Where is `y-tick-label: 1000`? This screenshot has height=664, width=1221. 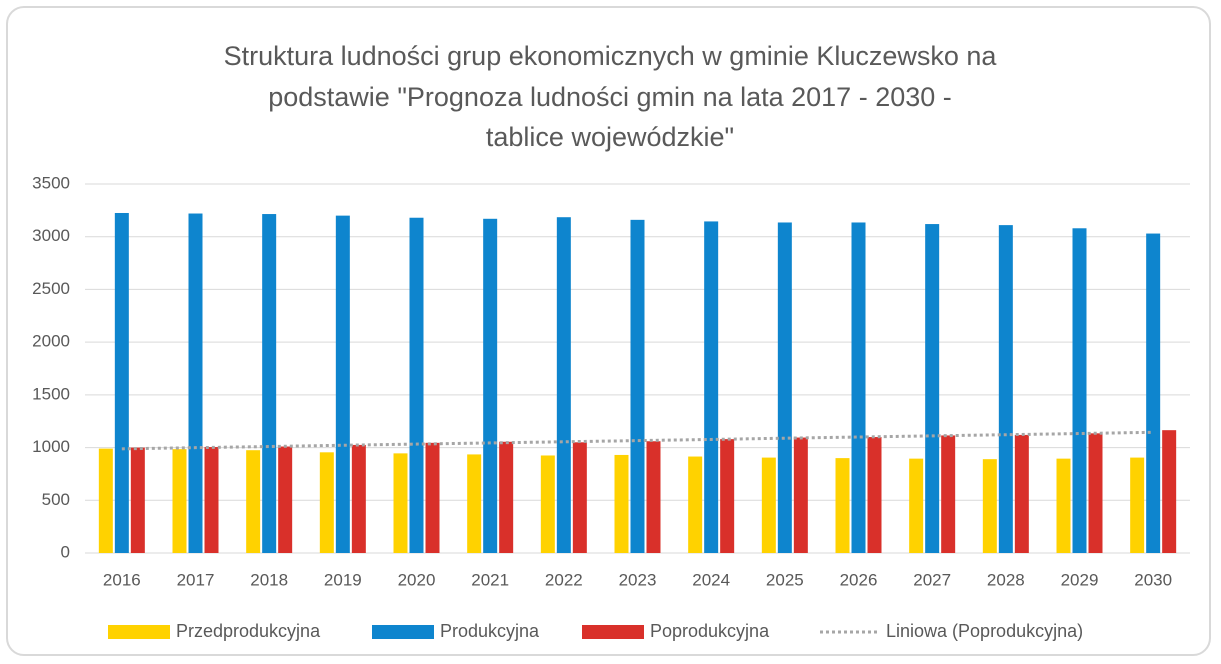 y-tick-label: 1000 is located at coordinates (51, 446).